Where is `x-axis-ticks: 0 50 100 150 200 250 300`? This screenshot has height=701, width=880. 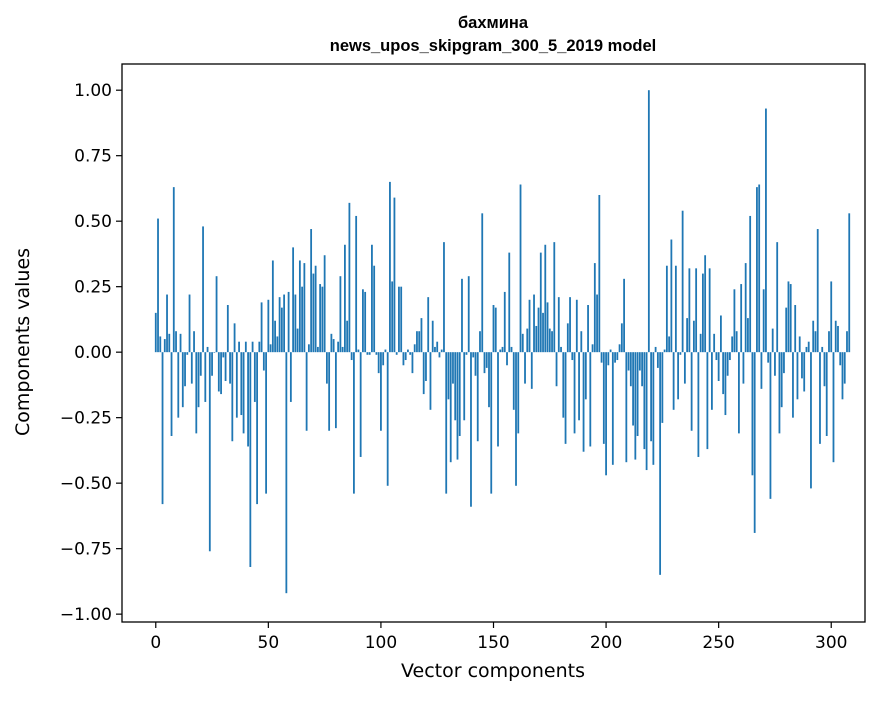
x-axis-ticks: 0 50 100 150 200 250 300 is located at coordinates (498, 637).